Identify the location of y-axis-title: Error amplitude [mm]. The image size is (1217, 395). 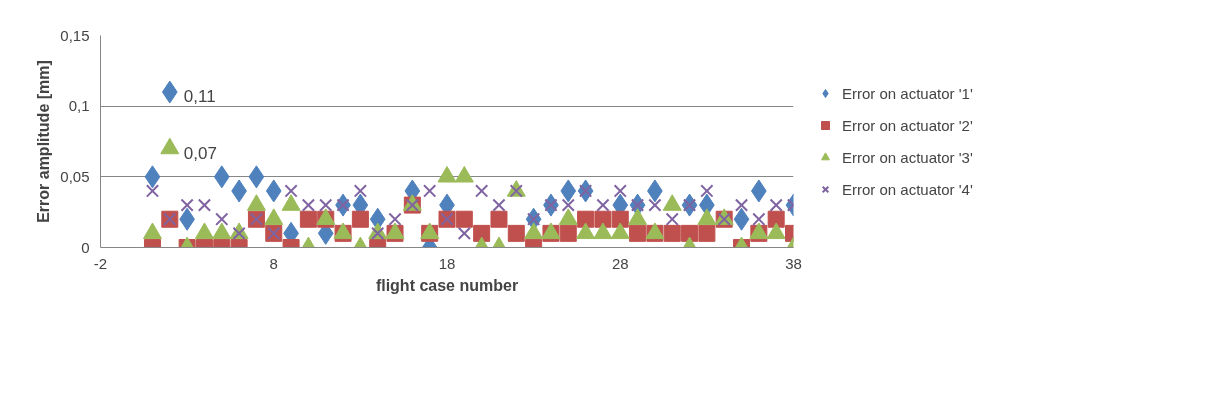
(44, 141).